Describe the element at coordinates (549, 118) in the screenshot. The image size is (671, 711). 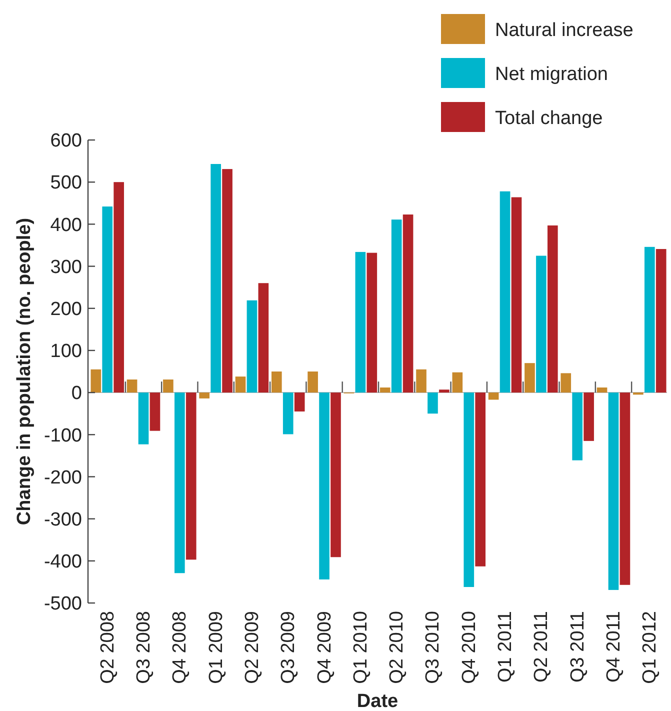
I see `legend-label: Total change` at that location.